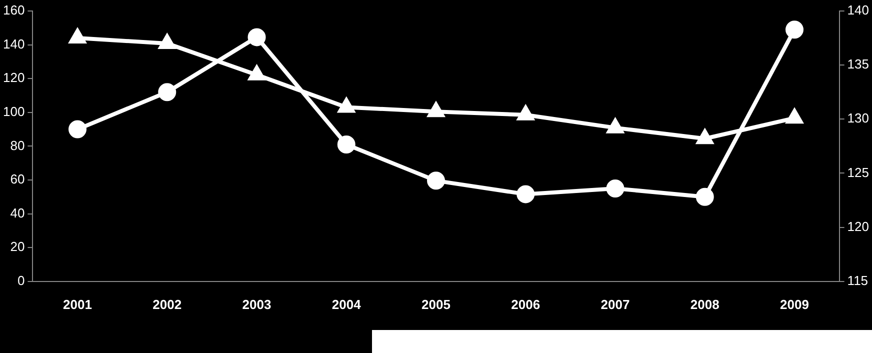  Describe the element at coordinates (615, 304) in the screenshot. I see `x-tick-label: 2007` at that location.